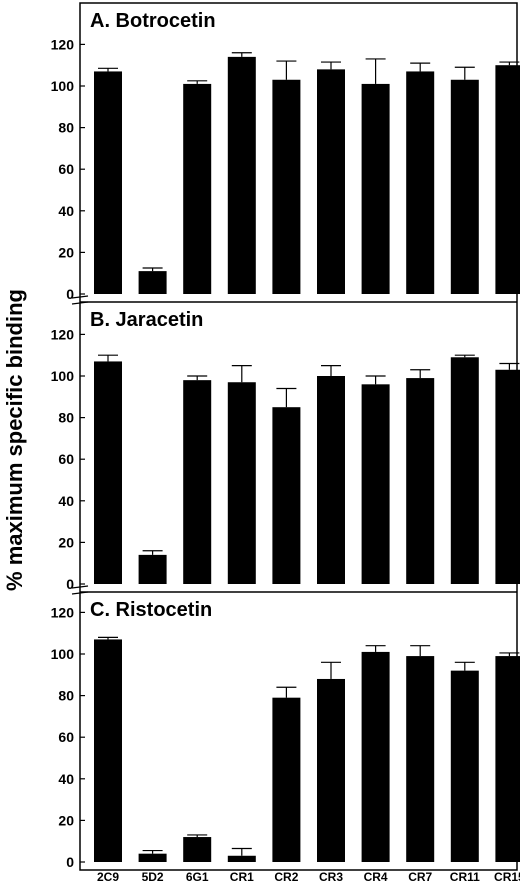 The image size is (520, 884). I want to click on panel-title: B. Jaracetin, so click(146, 320).